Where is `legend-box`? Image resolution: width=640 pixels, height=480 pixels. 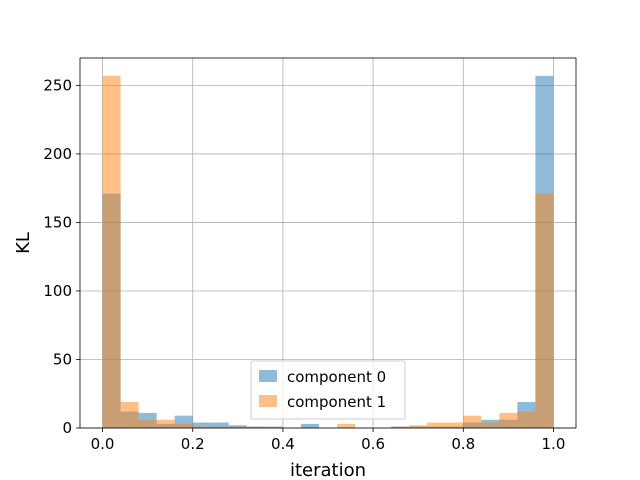 legend-box is located at coordinates (328, 390).